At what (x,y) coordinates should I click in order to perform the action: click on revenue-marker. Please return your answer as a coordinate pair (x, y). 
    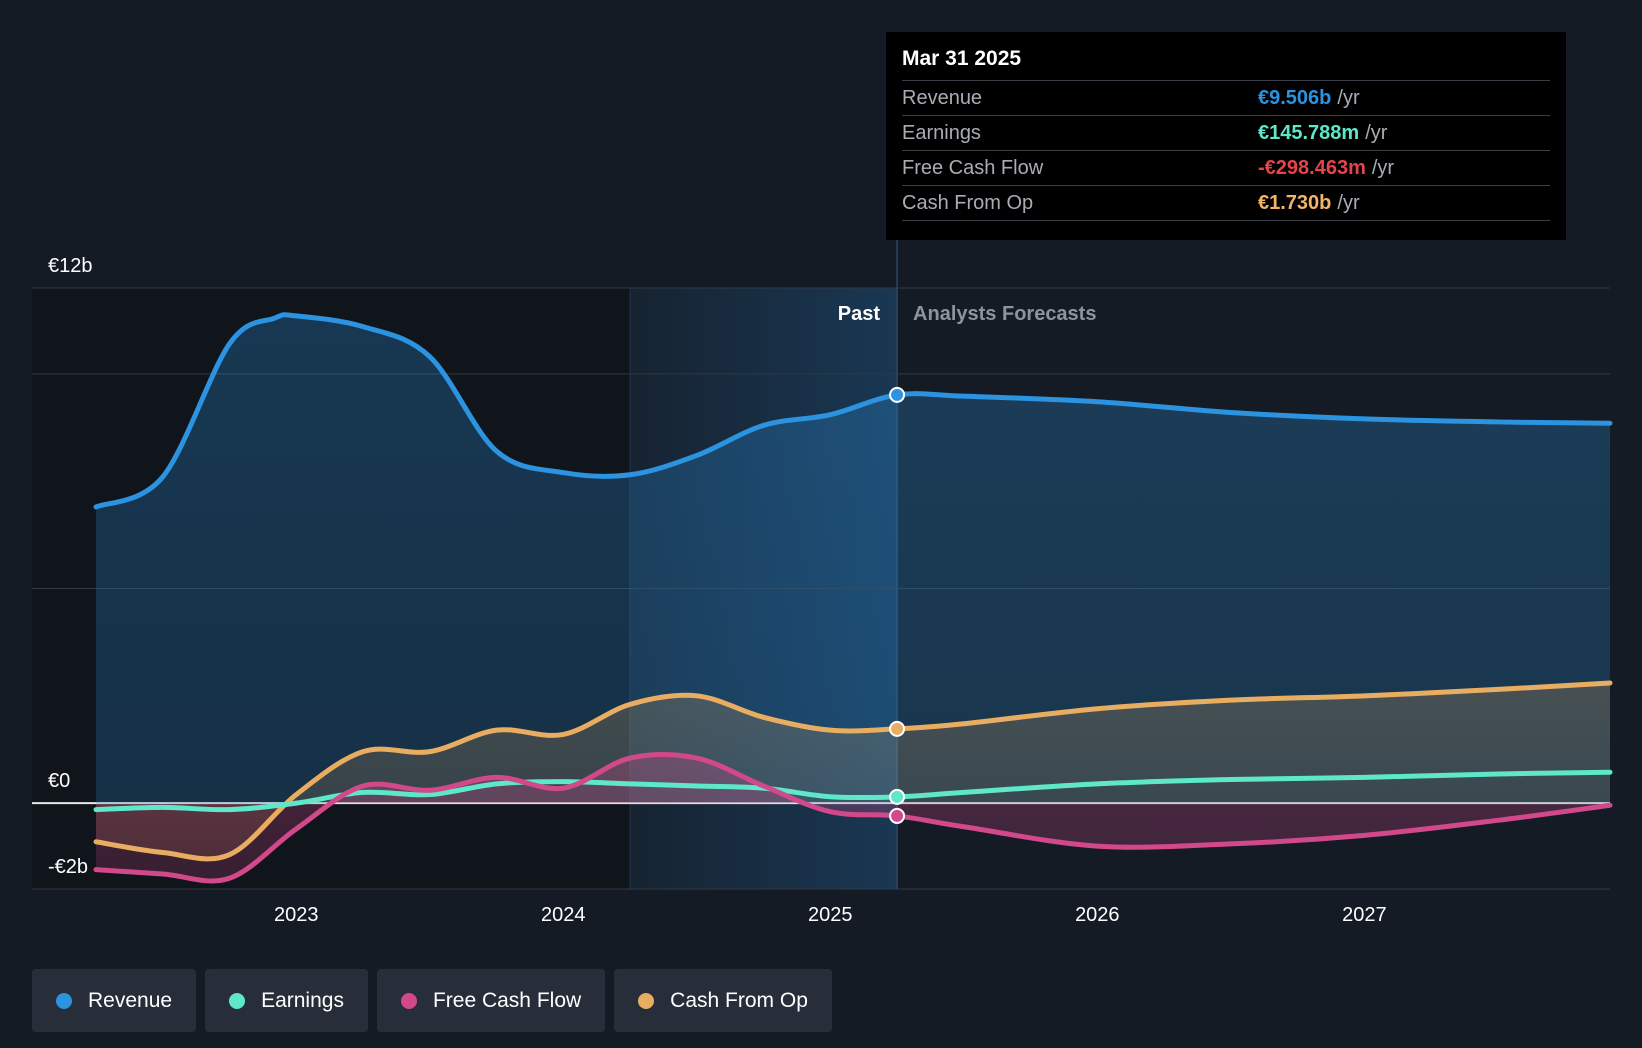
    Looking at the image, I should click on (897, 394).